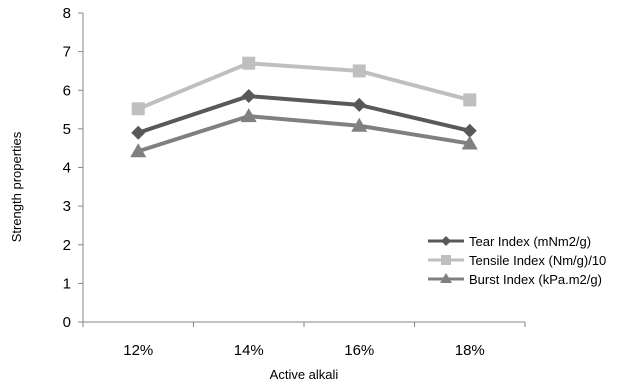 The width and height of the screenshot is (636, 389). Describe the element at coordinates (67, 322) in the screenshot. I see `y-tick-label: 0` at that location.